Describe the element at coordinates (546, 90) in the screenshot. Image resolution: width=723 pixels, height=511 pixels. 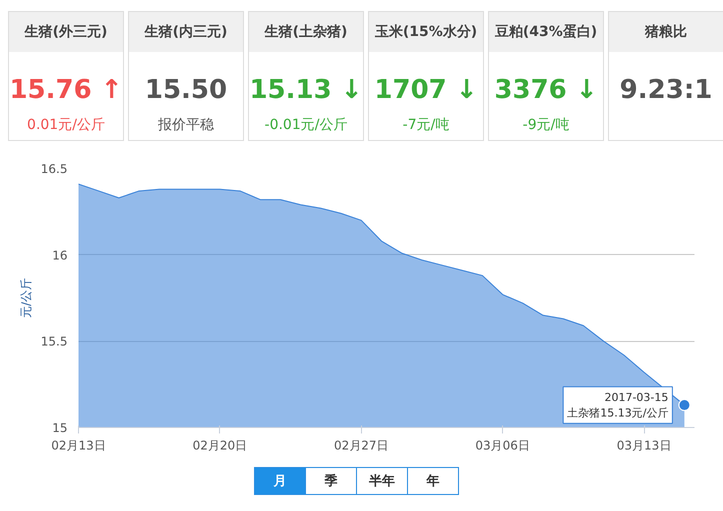
I see `text: 3376 ↓` at that location.